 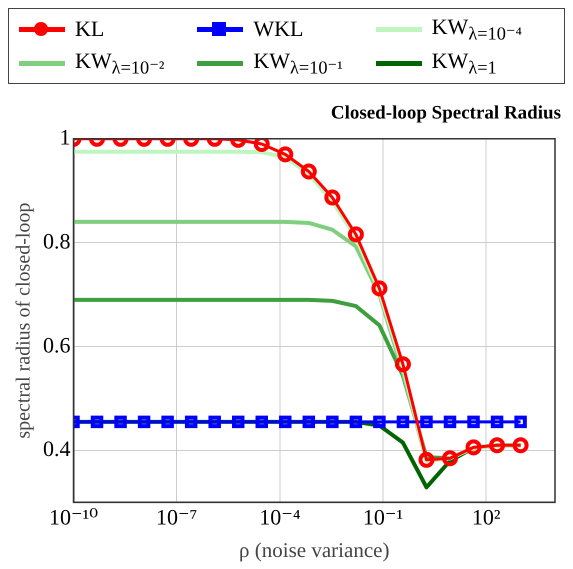 I want to click on y-tick-label: 1, so click(x=65, y=137).